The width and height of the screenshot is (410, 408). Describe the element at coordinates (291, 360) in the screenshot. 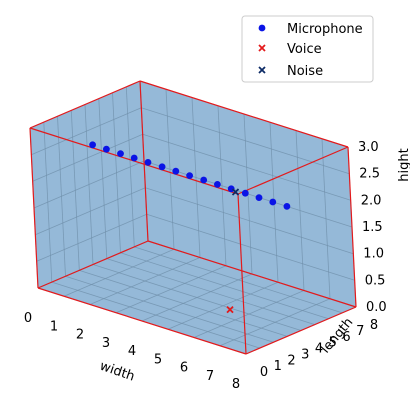

I see `y-tick-label: 2` at that location.